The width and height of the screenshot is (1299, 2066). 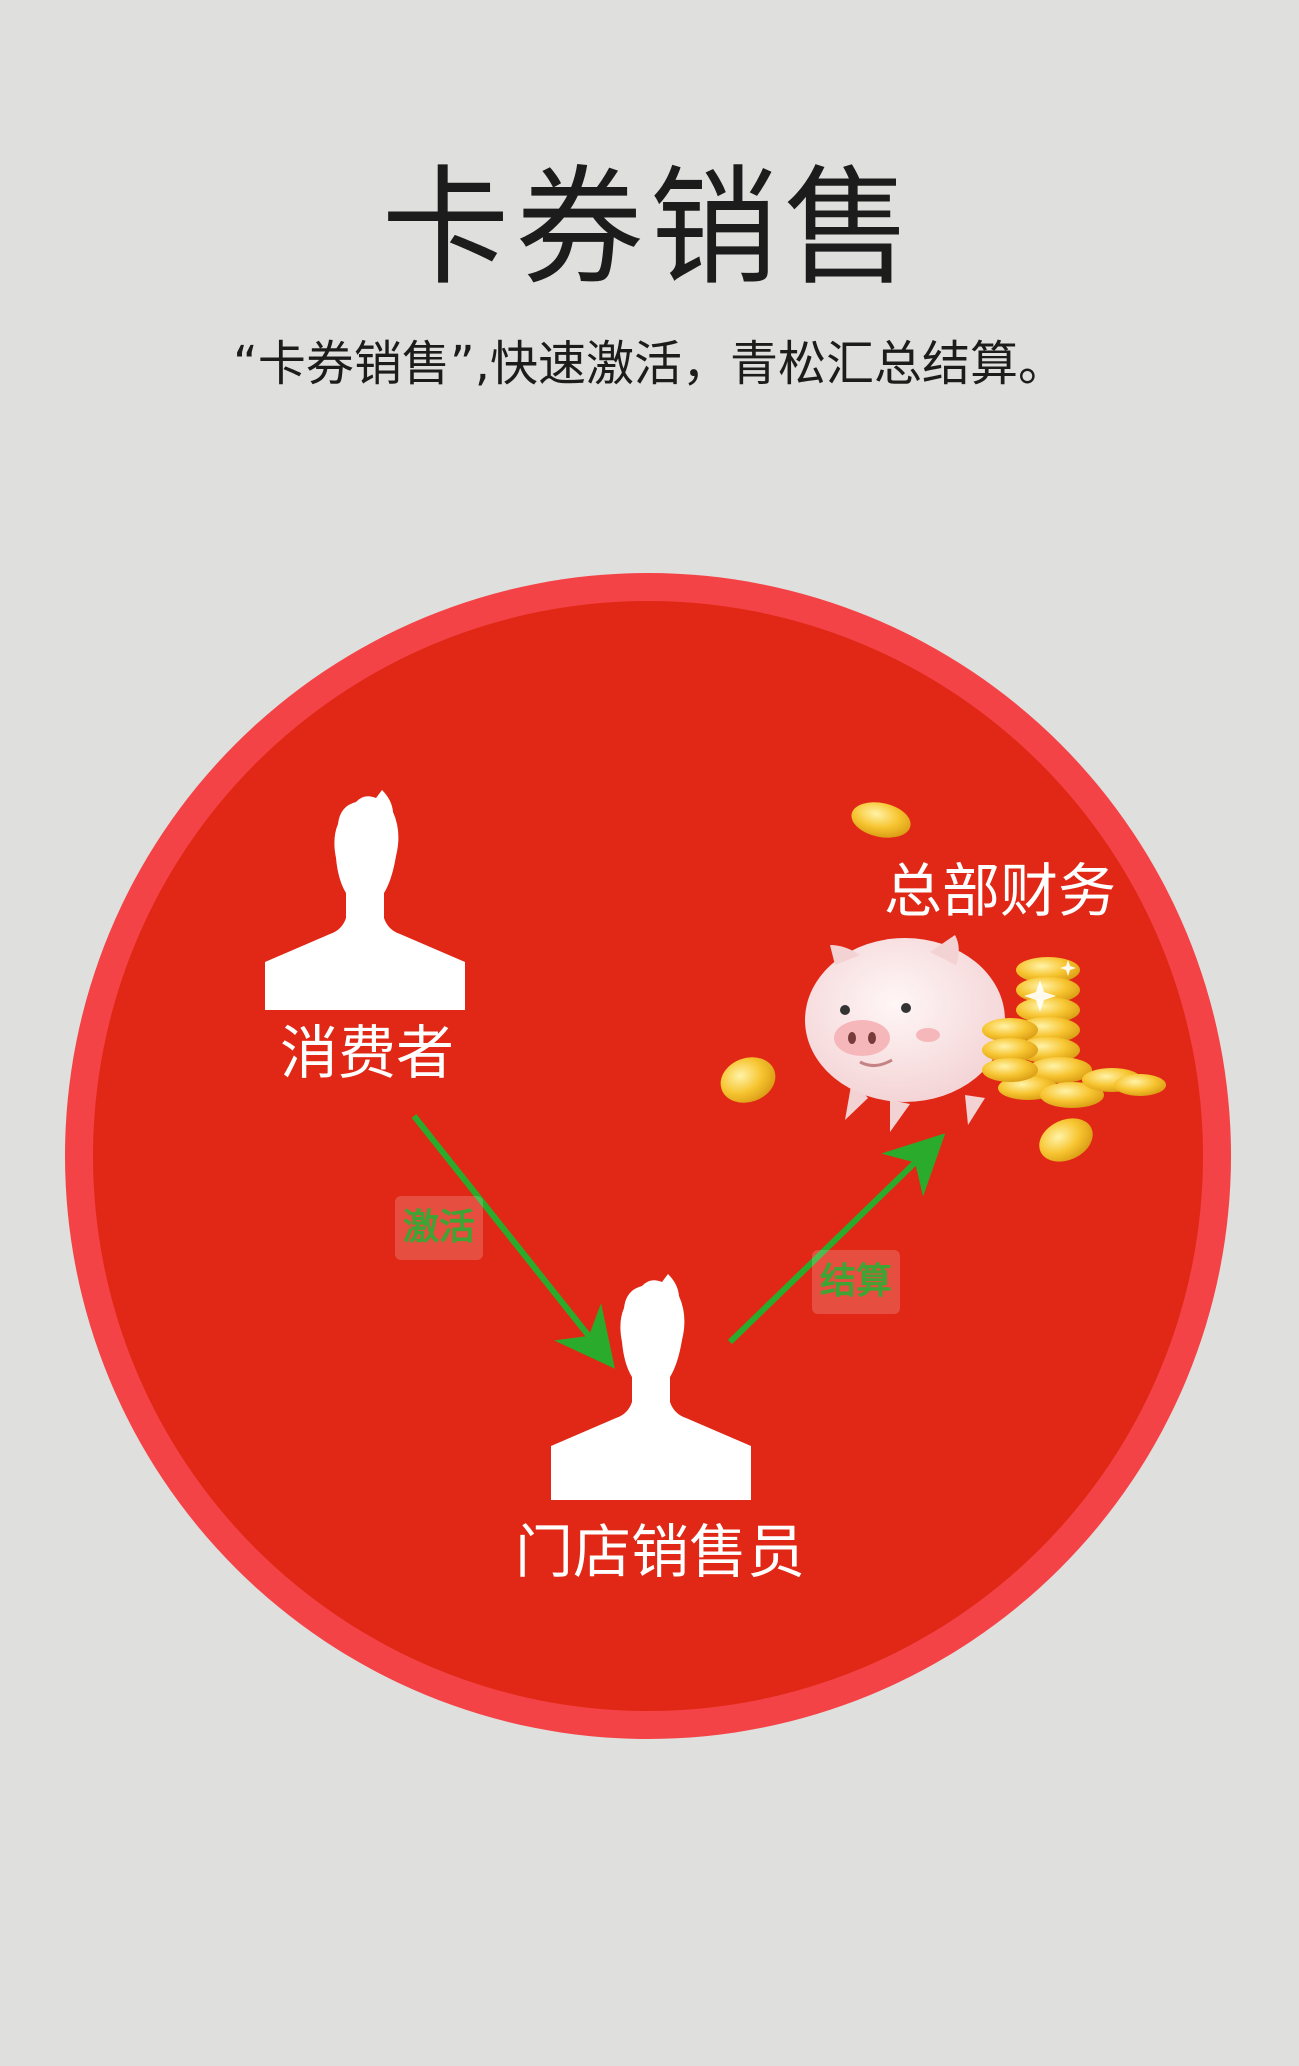 What do you see at coordinates (649, 228) in the screenshot?
I see `page-title: 卡券销售` at bounding box center [649, 228].